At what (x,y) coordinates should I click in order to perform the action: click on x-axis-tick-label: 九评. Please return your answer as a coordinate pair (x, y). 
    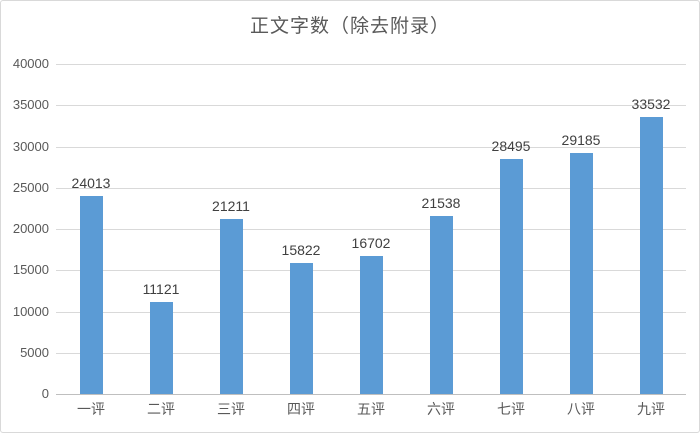
    Looking at the image, I should click on (651, 410).